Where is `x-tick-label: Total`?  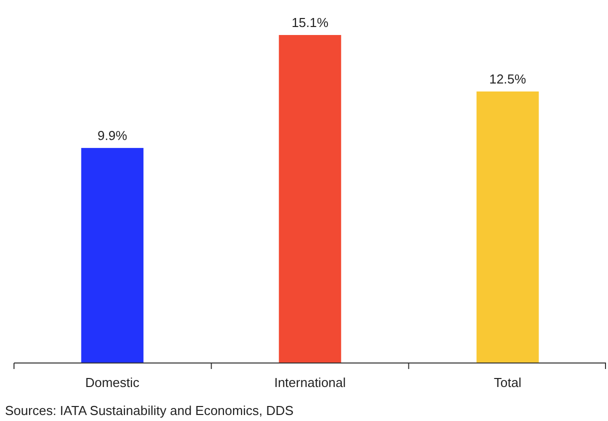 x-tick-label: Total is located at coordinates (508, 382).